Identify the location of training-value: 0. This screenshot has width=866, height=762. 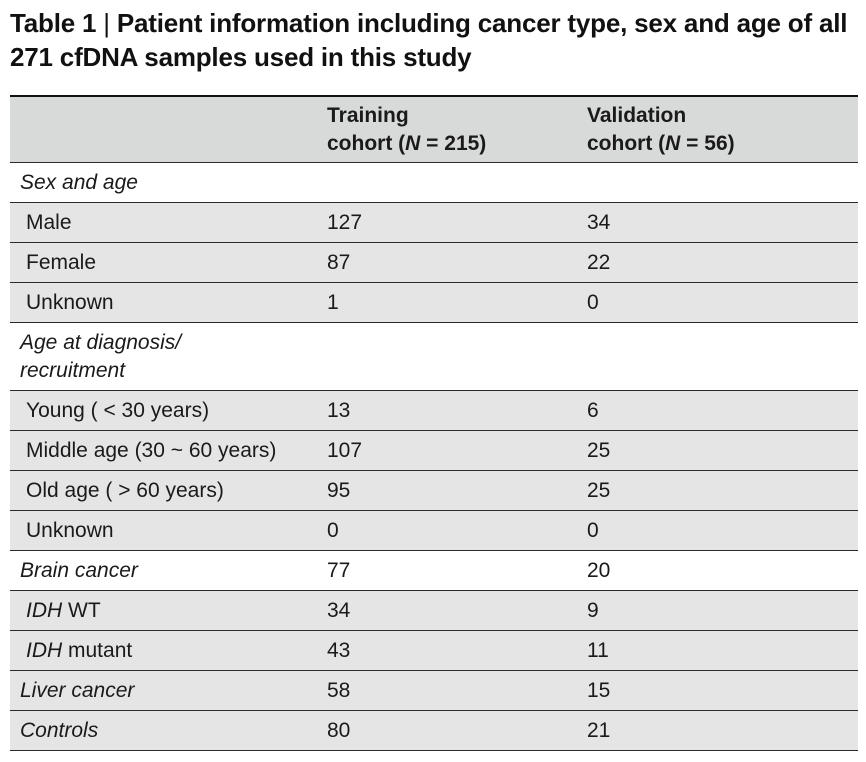
(333, 530).